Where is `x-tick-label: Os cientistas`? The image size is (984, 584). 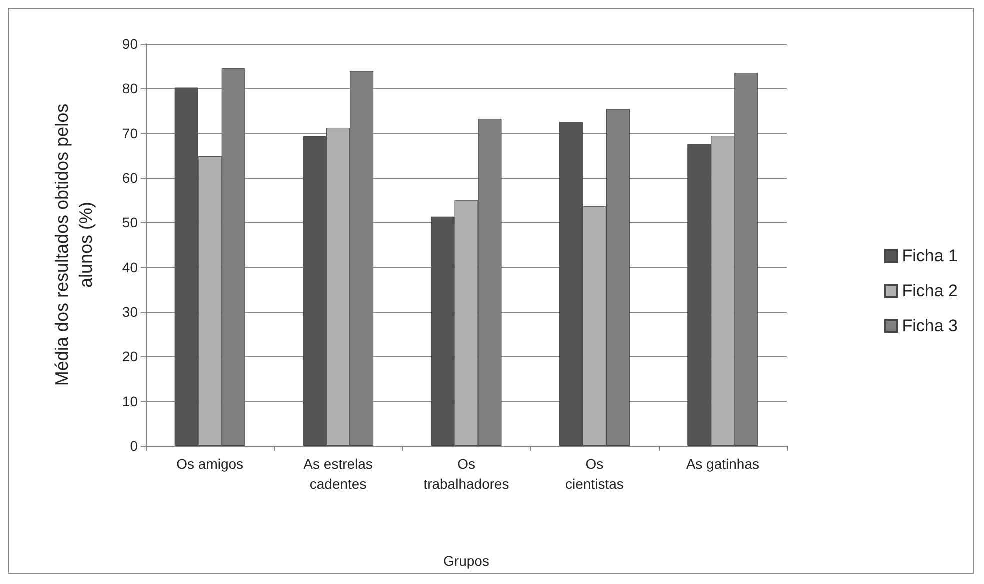 x-tick-label: Os cientistas is located at coordinates (595, 474).